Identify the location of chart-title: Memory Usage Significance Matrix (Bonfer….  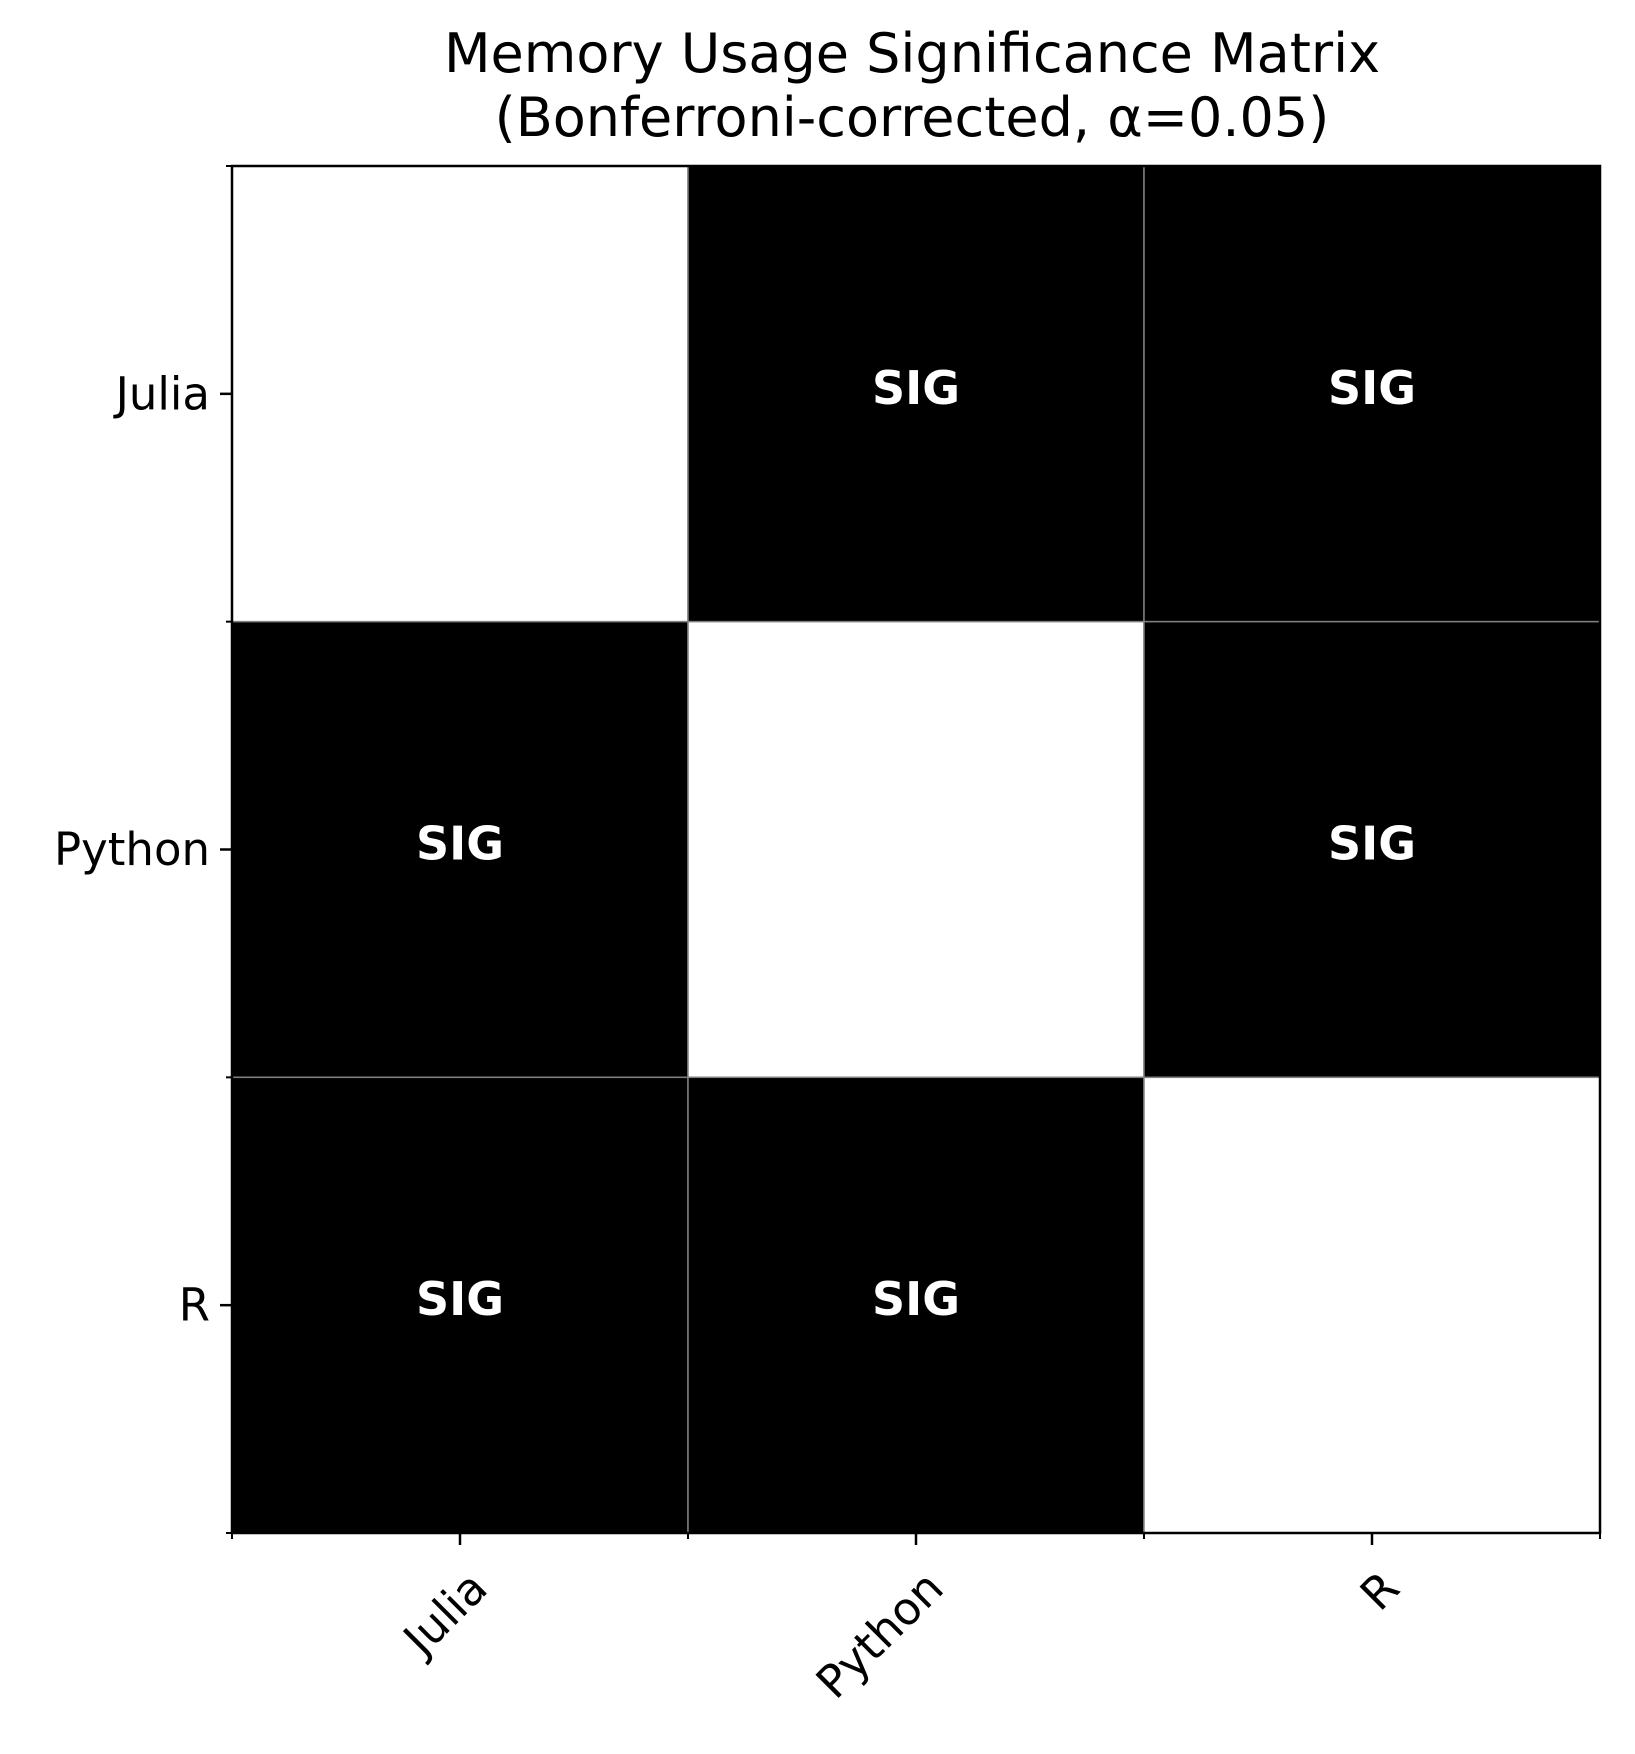
(912, 85).